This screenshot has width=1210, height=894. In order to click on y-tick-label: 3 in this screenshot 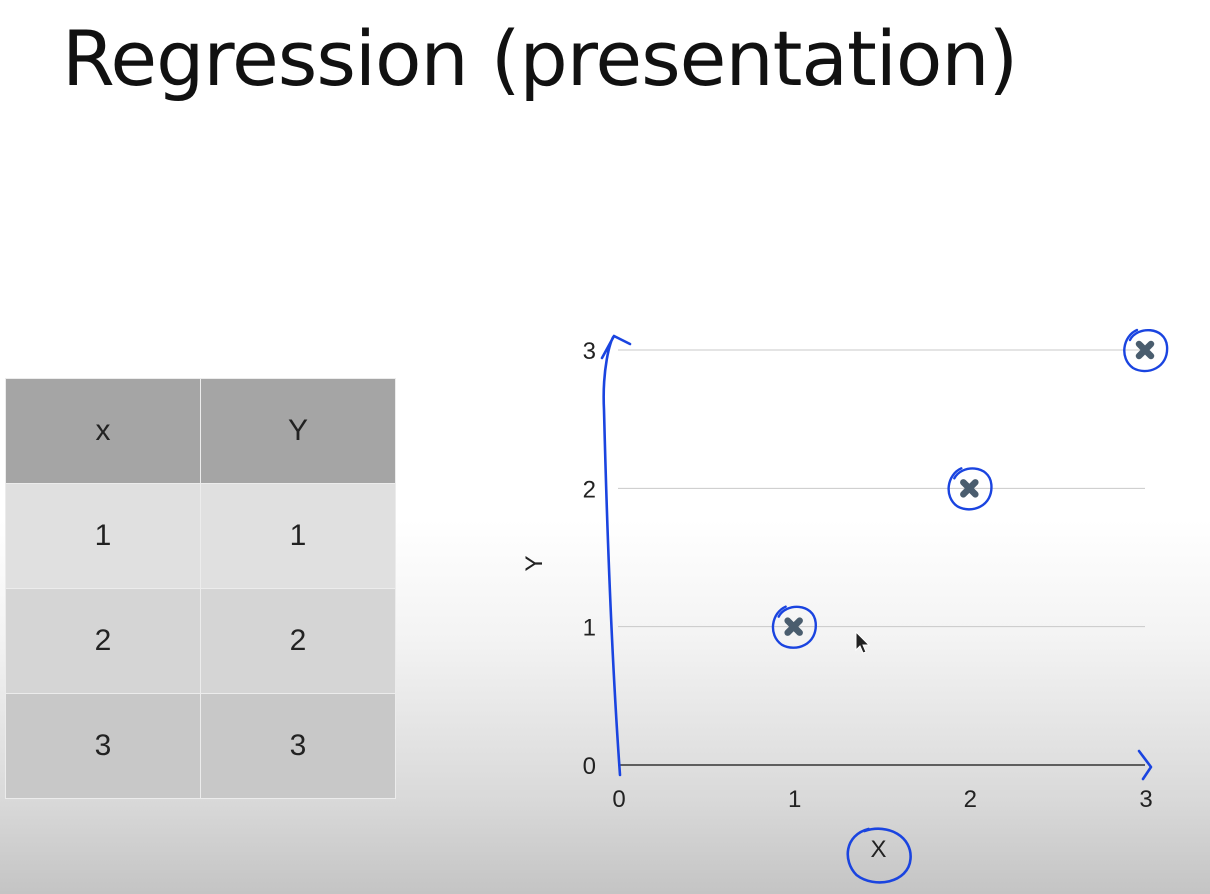, I will do `click(589, 351)`.